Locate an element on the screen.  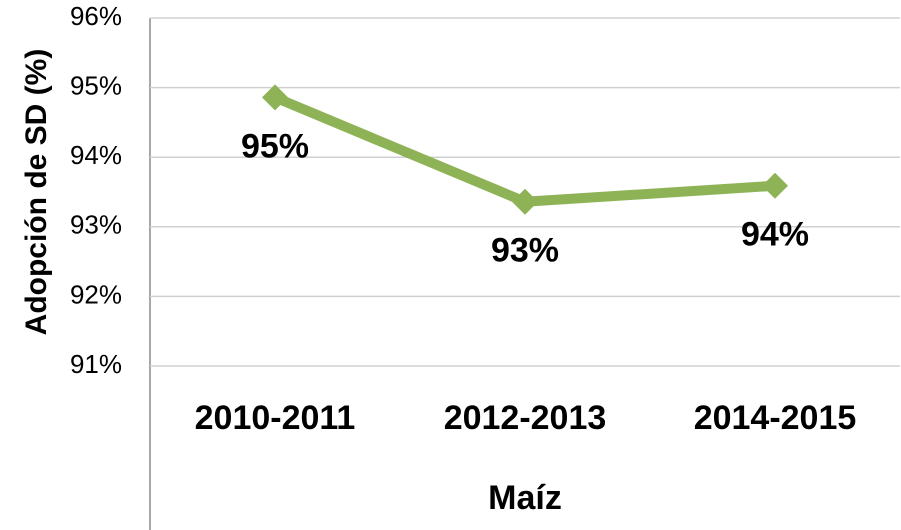
x-axis-title: Maíz is located at coordinates (525, 498).